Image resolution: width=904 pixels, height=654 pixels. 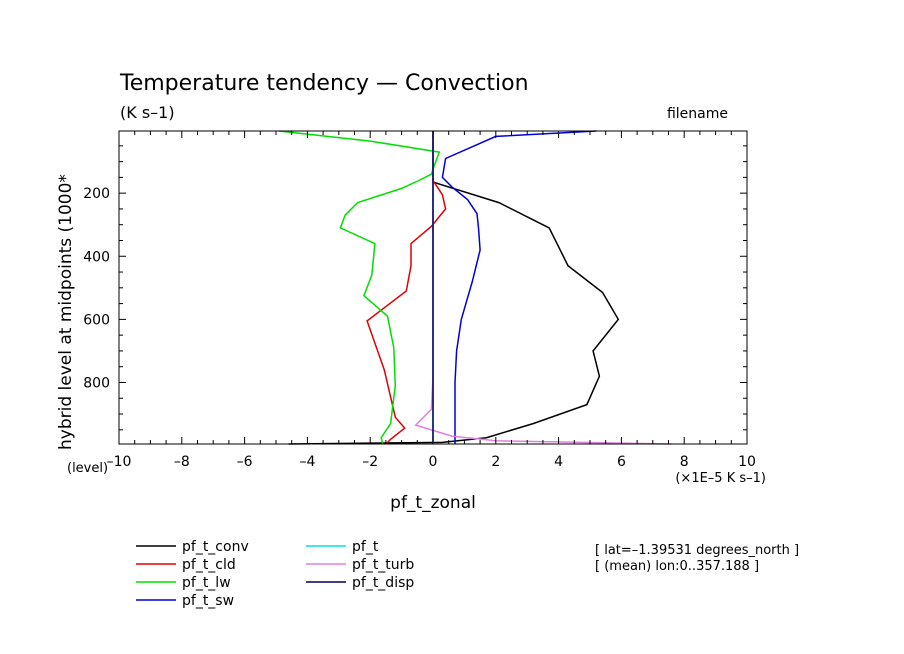 What do you see at coordinates (66, 312) in the screenshot?
I see `y-axis-label: hybrid level at midpoints (1000*` at bounding box center [66, 312].